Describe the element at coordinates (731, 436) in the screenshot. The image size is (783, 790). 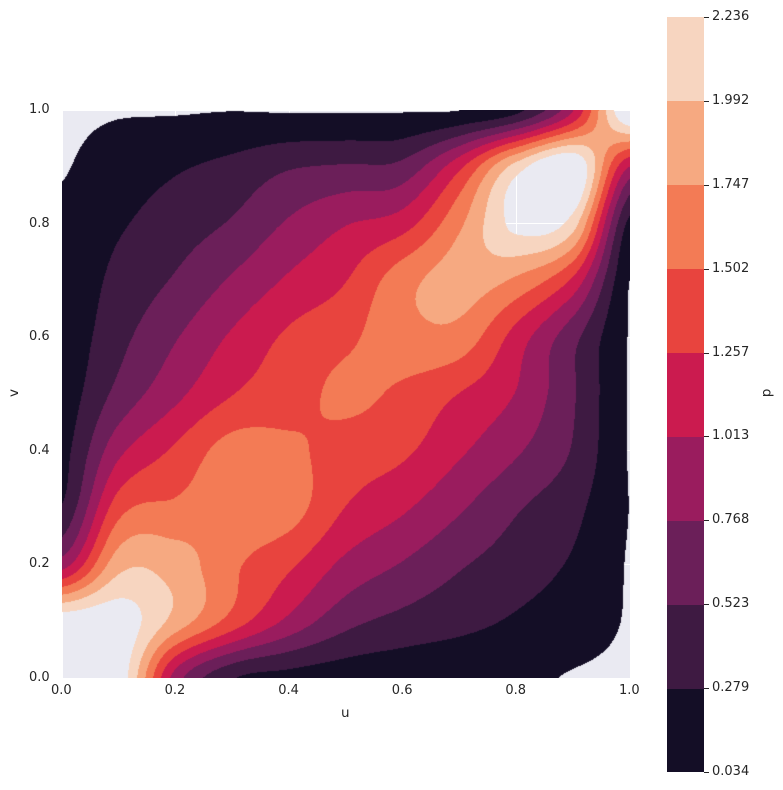
I see `colorbar-tick-label: 1.013` at that location.